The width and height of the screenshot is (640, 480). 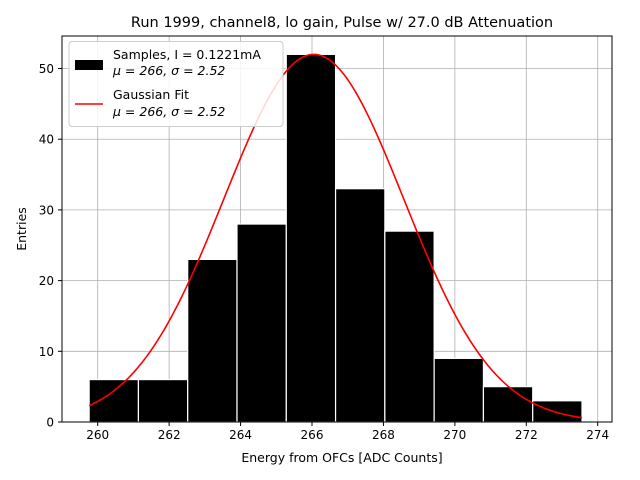 I want to click on y-tick-label-10: 10, so click(x=46, y=352).